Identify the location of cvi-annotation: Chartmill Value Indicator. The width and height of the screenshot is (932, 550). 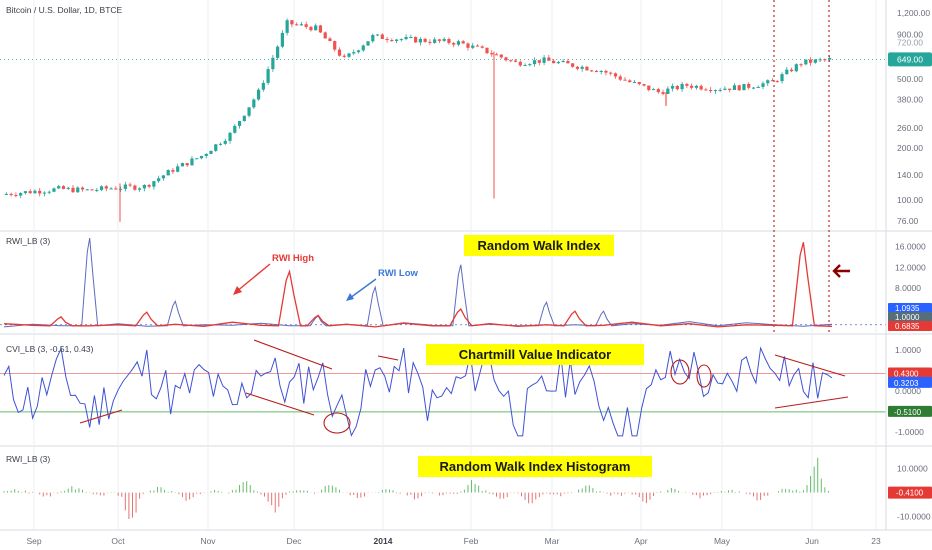
(535, 354).